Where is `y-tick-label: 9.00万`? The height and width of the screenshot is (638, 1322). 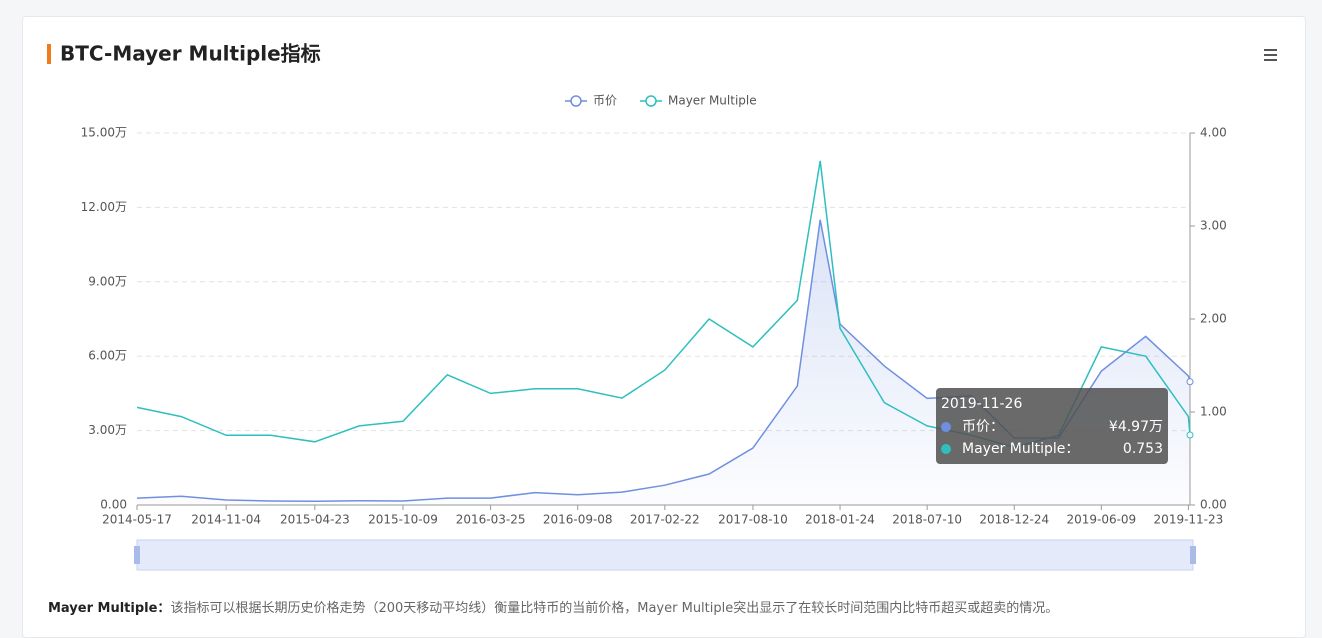 y-tick-label: 9.00万 is located at coordinates (107, 281).